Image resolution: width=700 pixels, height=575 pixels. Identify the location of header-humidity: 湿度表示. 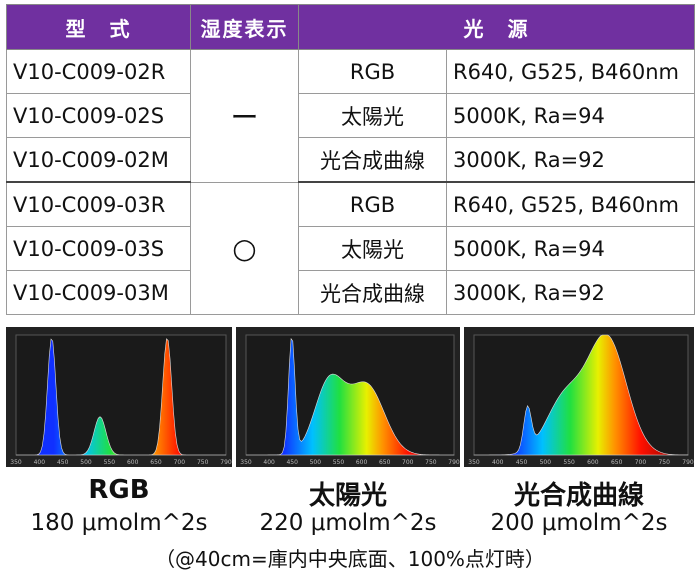
(244, 27).